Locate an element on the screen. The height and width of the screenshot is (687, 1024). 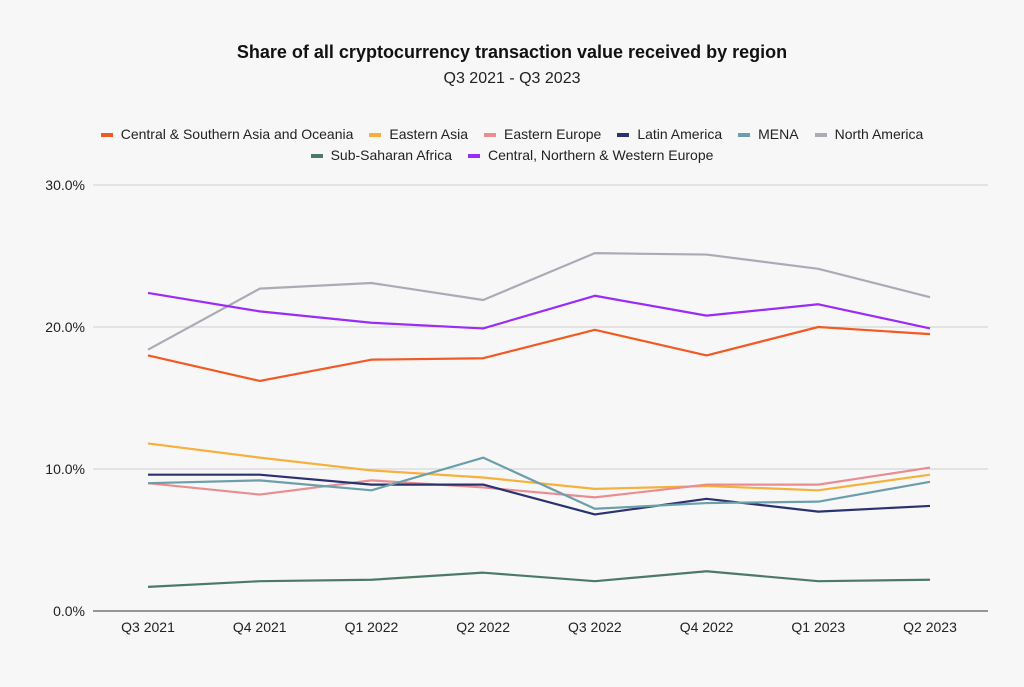
x-tick-label: Q1 2023 is located at coordinates (818, 627).